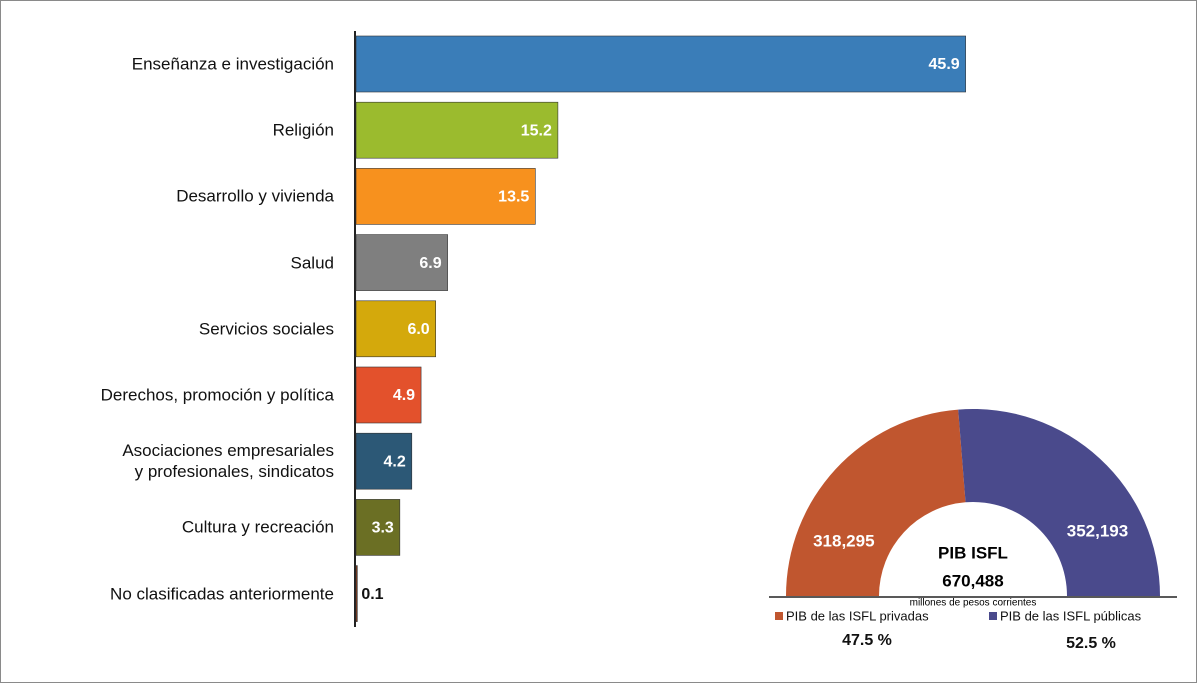  I want to click on category-label: Derechos, promoción y política, so click(217, 395).